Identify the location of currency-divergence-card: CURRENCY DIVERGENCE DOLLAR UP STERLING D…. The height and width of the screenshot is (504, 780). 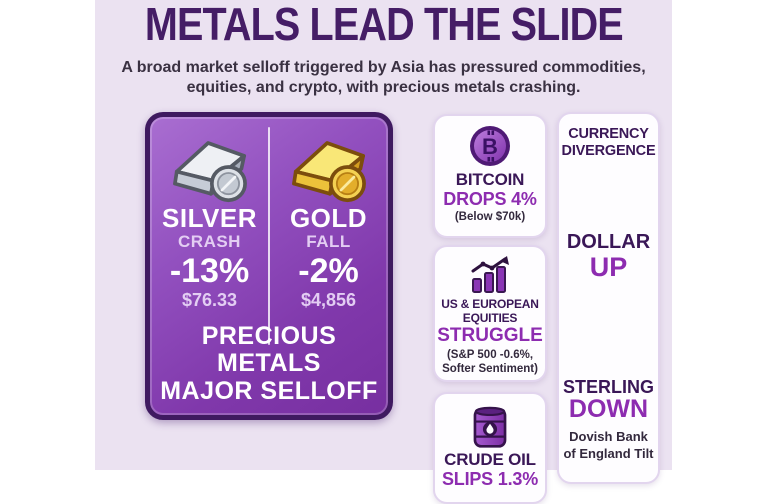
(608, 298).